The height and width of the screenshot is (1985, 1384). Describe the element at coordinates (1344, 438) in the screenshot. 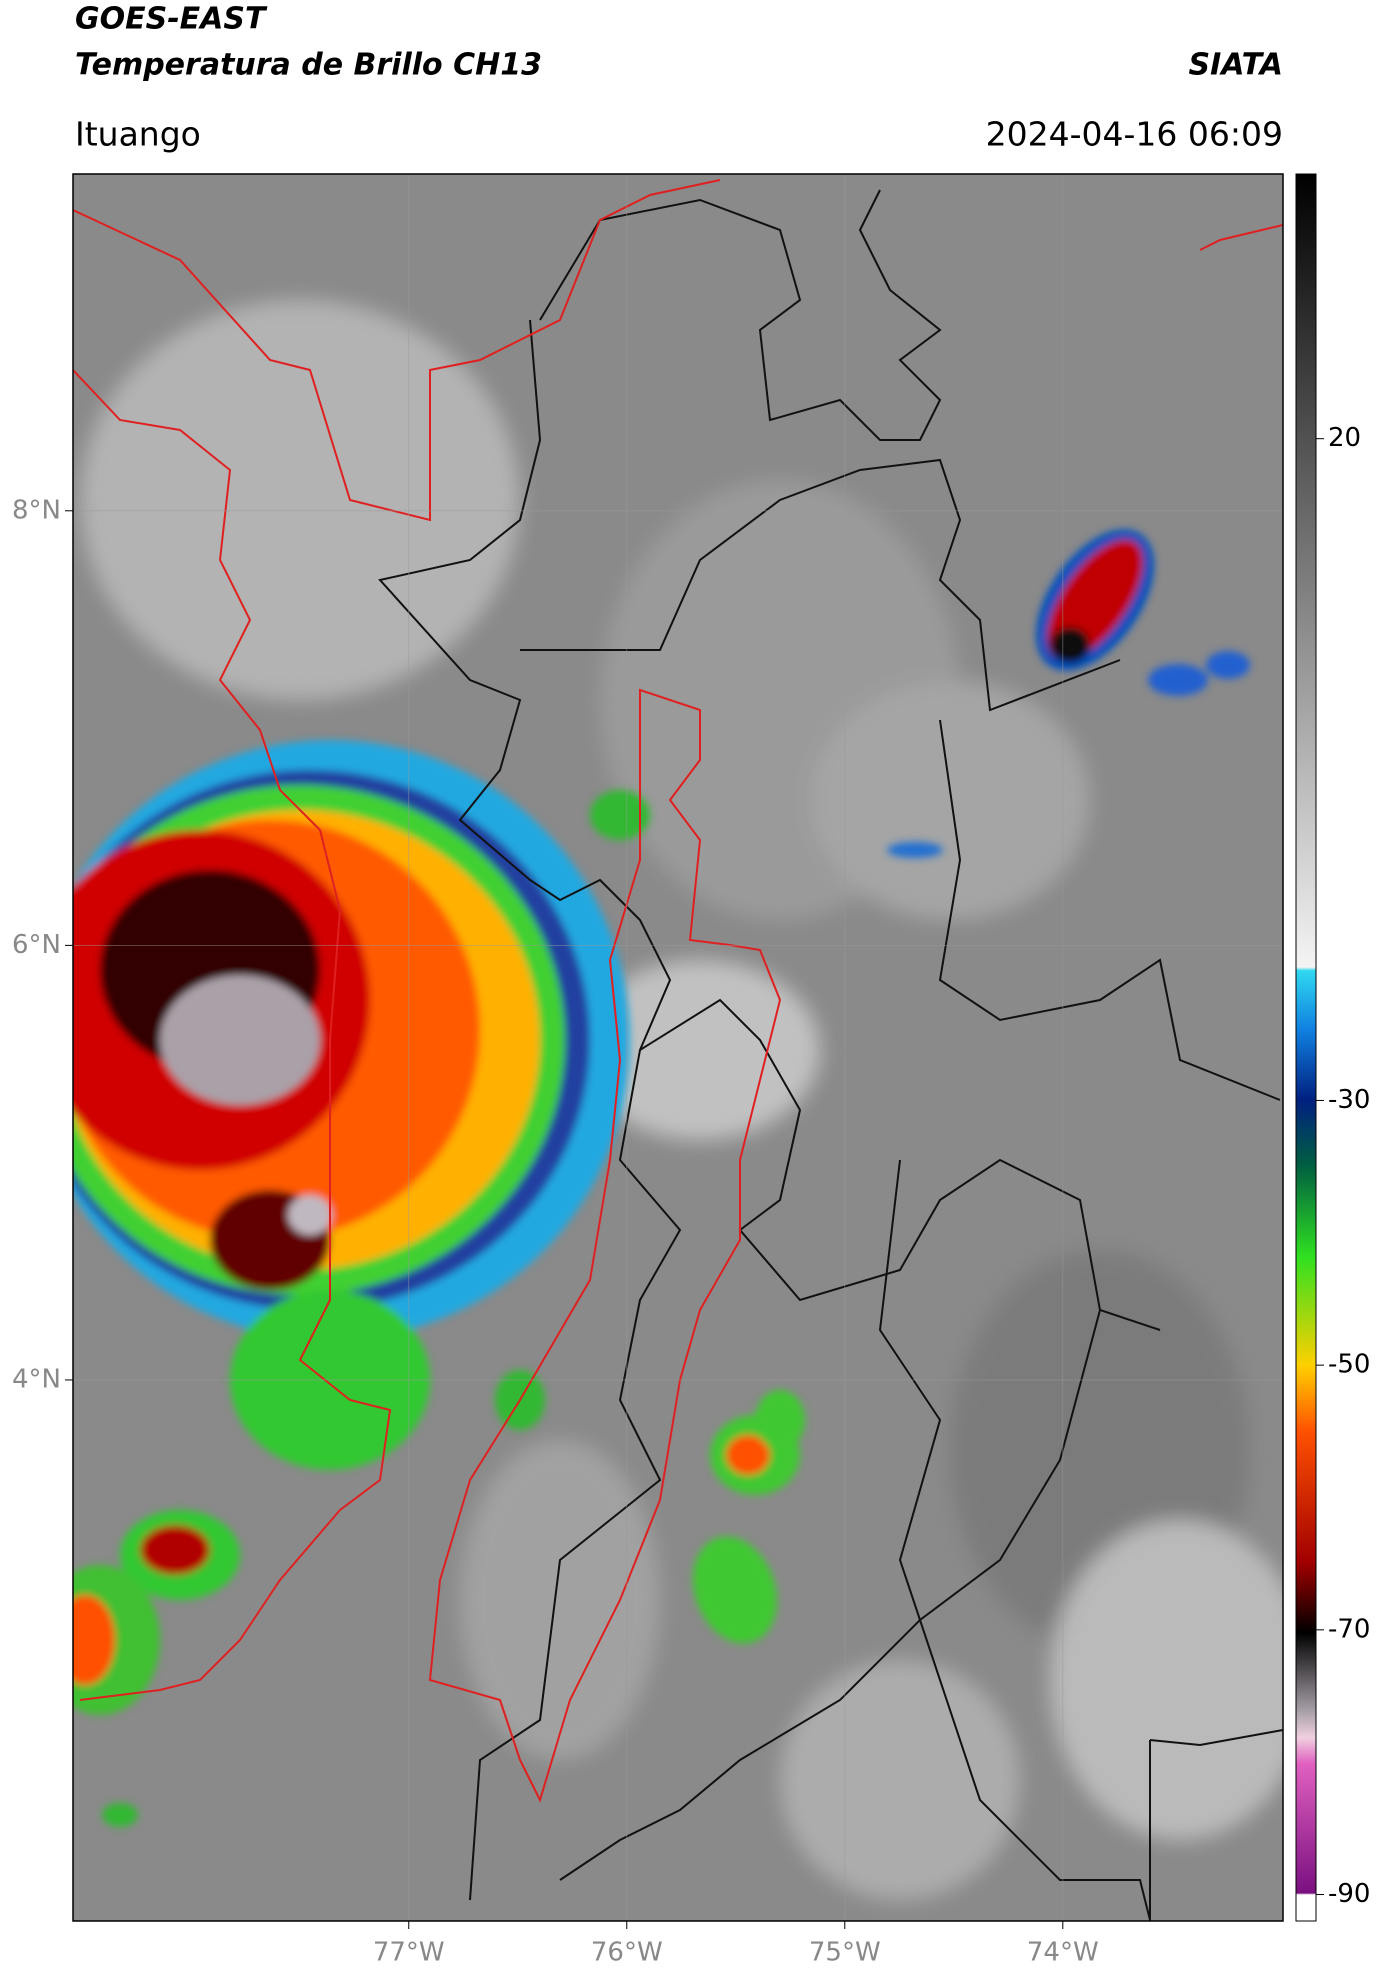

I see `colorbar-tick-label: 20` at that location.